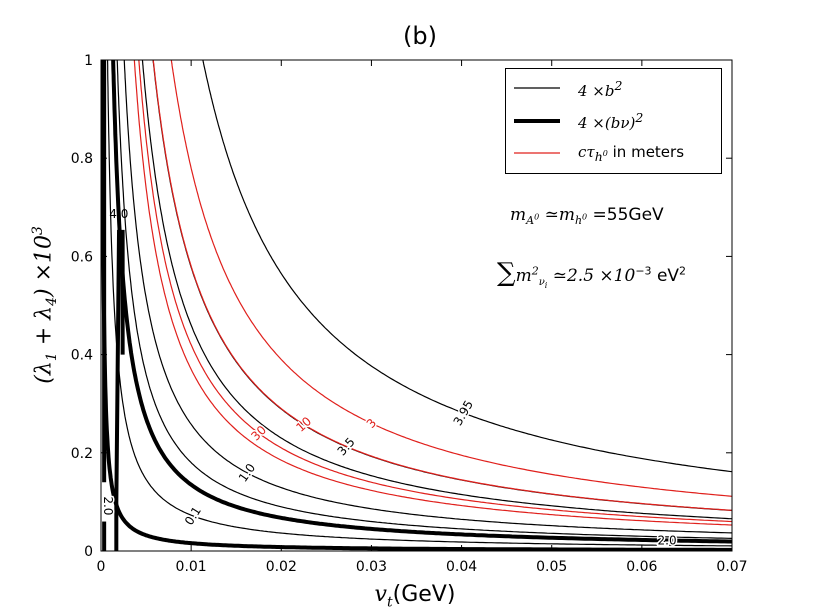 The image size is (813, 613). Describe the element at coordinates (258, 433) in the screenshot. I see `contour-label-8: 30` at that location.